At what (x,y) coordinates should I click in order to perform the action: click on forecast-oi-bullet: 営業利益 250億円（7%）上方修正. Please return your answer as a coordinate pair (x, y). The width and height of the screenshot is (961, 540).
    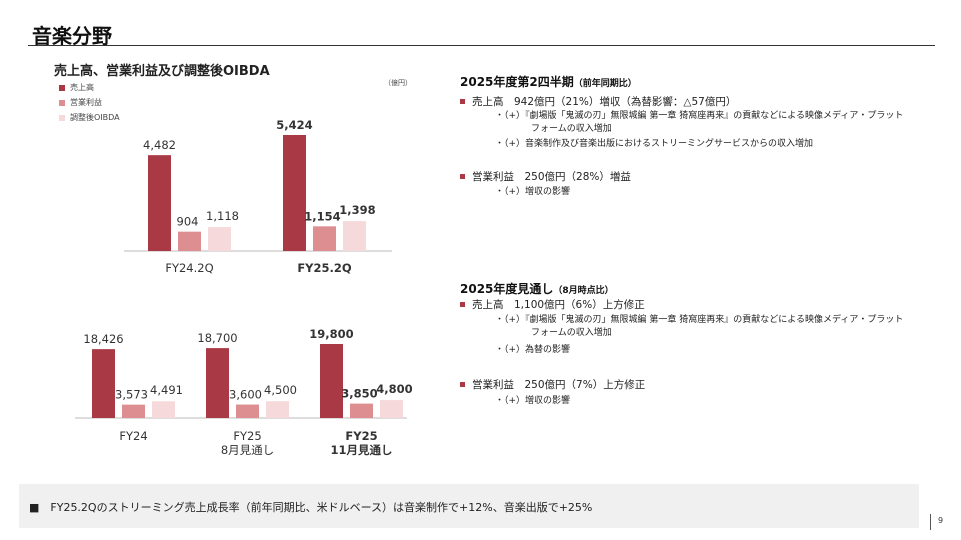
    Looking at the image, I should click on (552, 384).